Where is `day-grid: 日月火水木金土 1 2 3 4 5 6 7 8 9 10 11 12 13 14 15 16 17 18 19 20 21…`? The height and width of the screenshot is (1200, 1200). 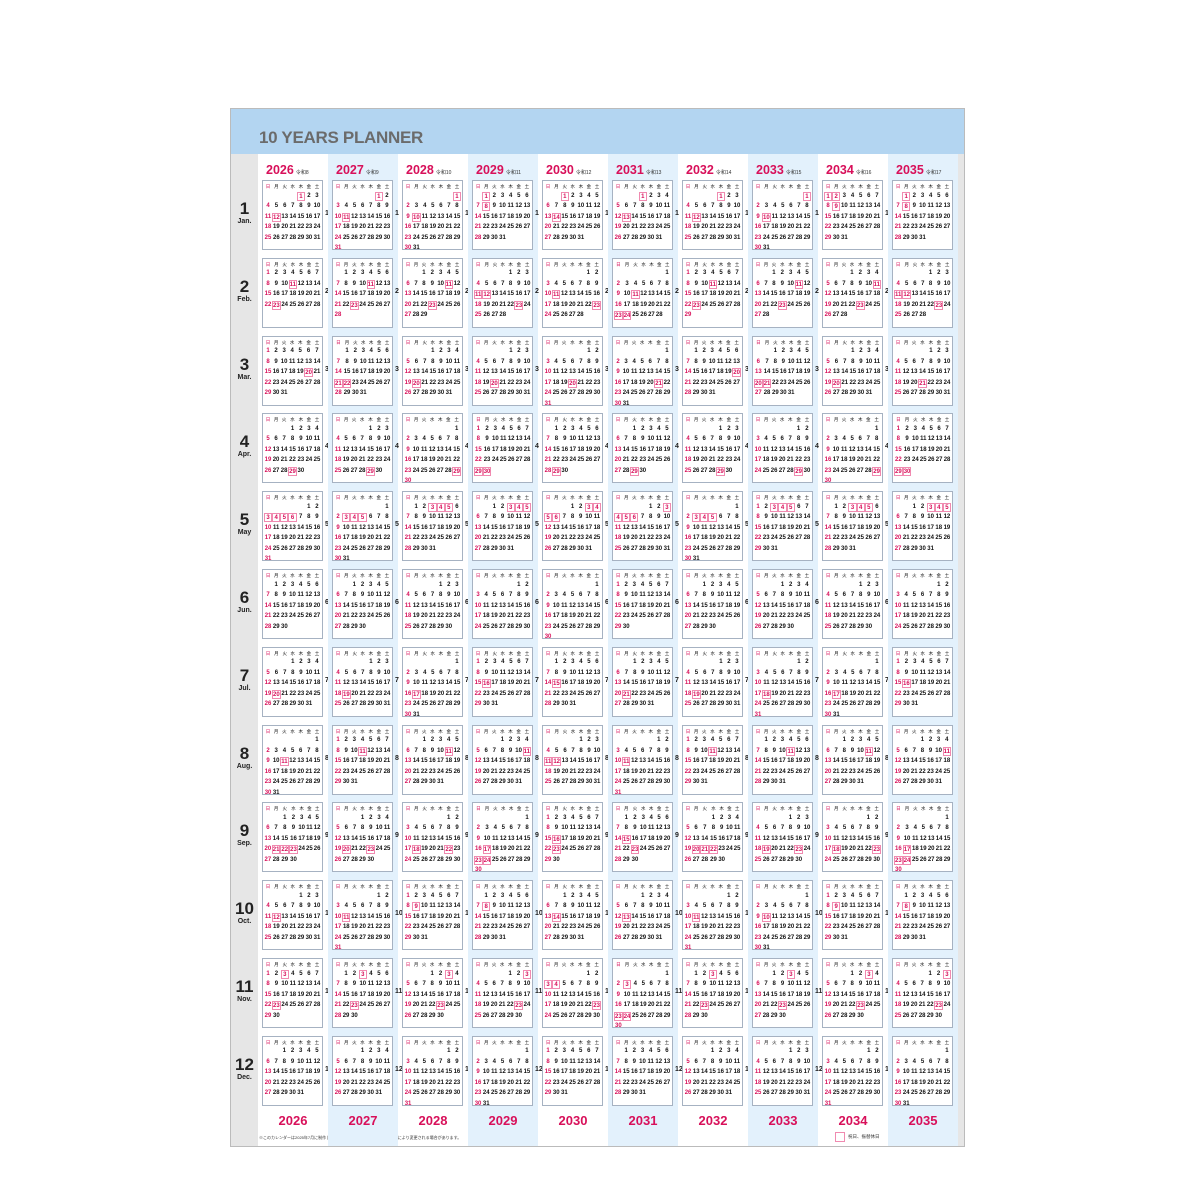 day-grid: 日月火水木金土 1 2 3 4 5 6 7 8 9 10 11 12 13 14 15 16 17 18 19 20 21… is located at coordinates (502, 446).